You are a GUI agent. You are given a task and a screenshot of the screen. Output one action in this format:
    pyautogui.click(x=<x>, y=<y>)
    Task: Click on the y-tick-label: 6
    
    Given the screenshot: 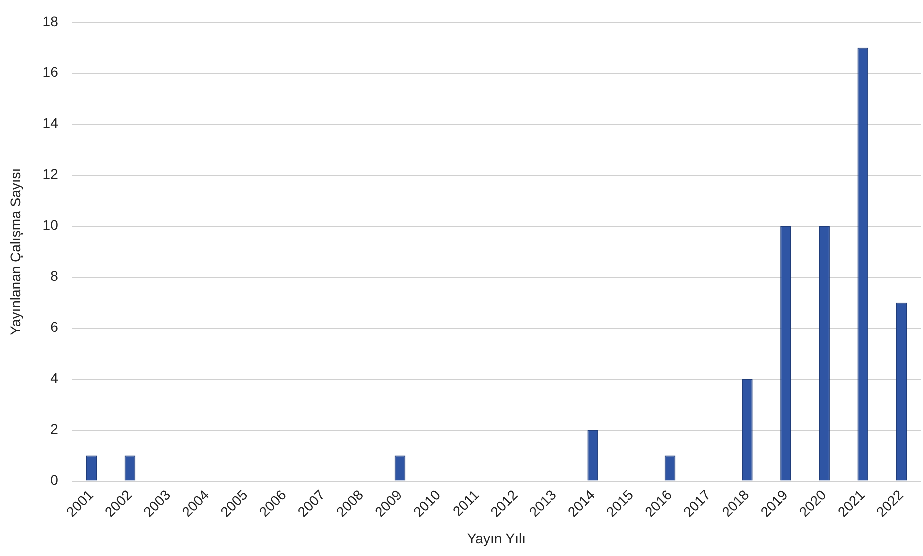 What is the action you would take?
    pyautogui.click(x=54, y=327)
    